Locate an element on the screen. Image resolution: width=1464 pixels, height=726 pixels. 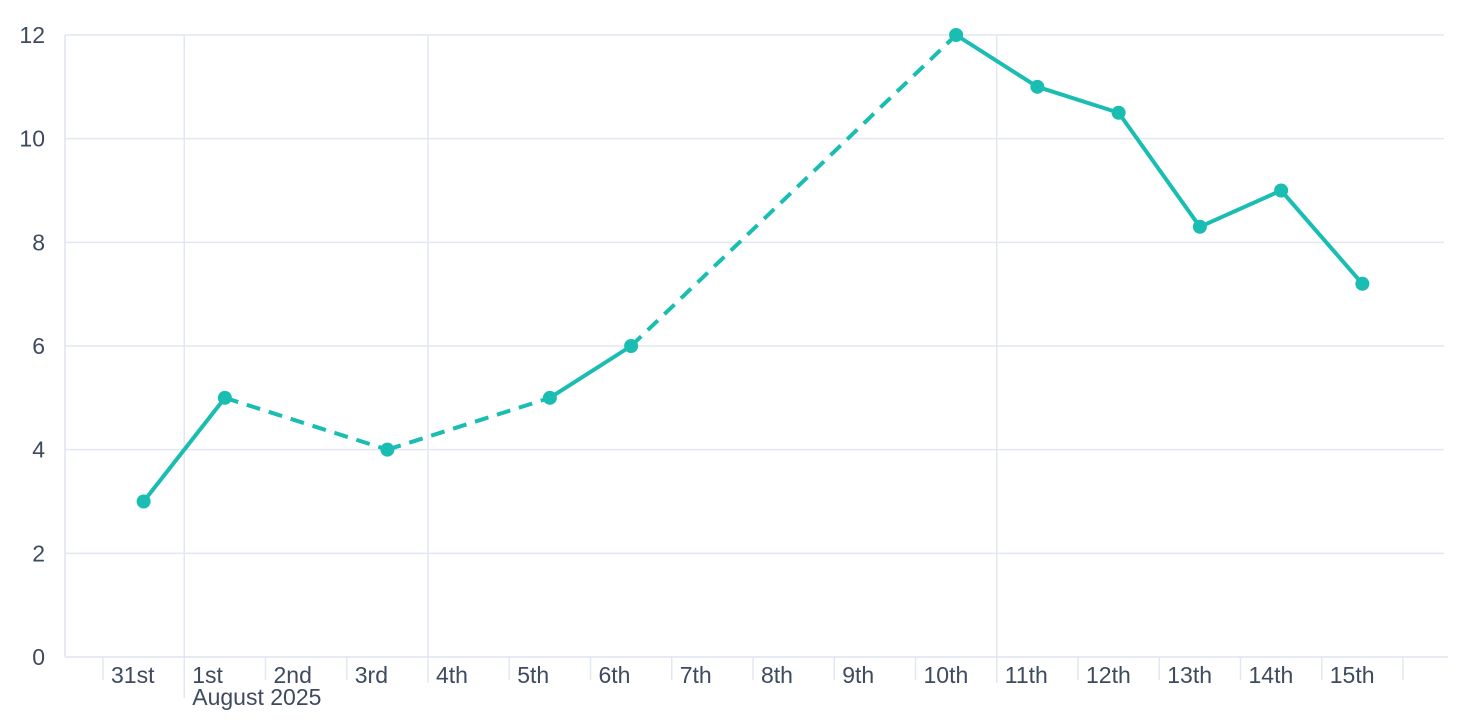
x-tick-label: 12th is located at coordinates (1108, 675).